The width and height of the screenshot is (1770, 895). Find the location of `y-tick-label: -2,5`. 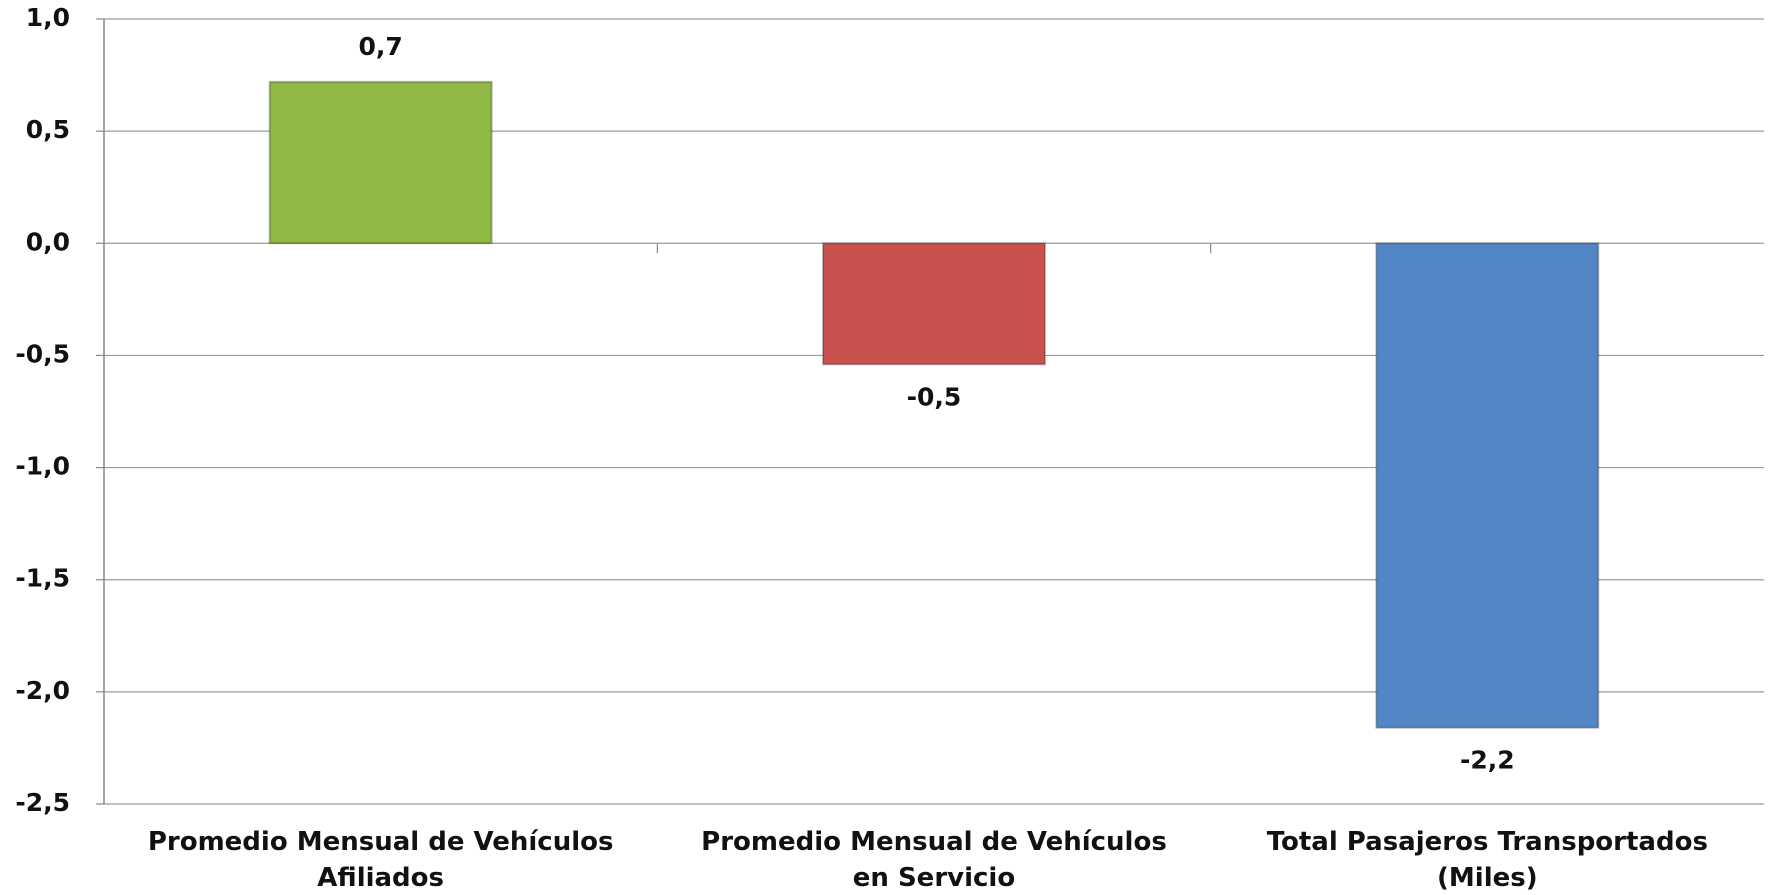

y-tick-label: -2,5 is located at coordinates (42, 802).